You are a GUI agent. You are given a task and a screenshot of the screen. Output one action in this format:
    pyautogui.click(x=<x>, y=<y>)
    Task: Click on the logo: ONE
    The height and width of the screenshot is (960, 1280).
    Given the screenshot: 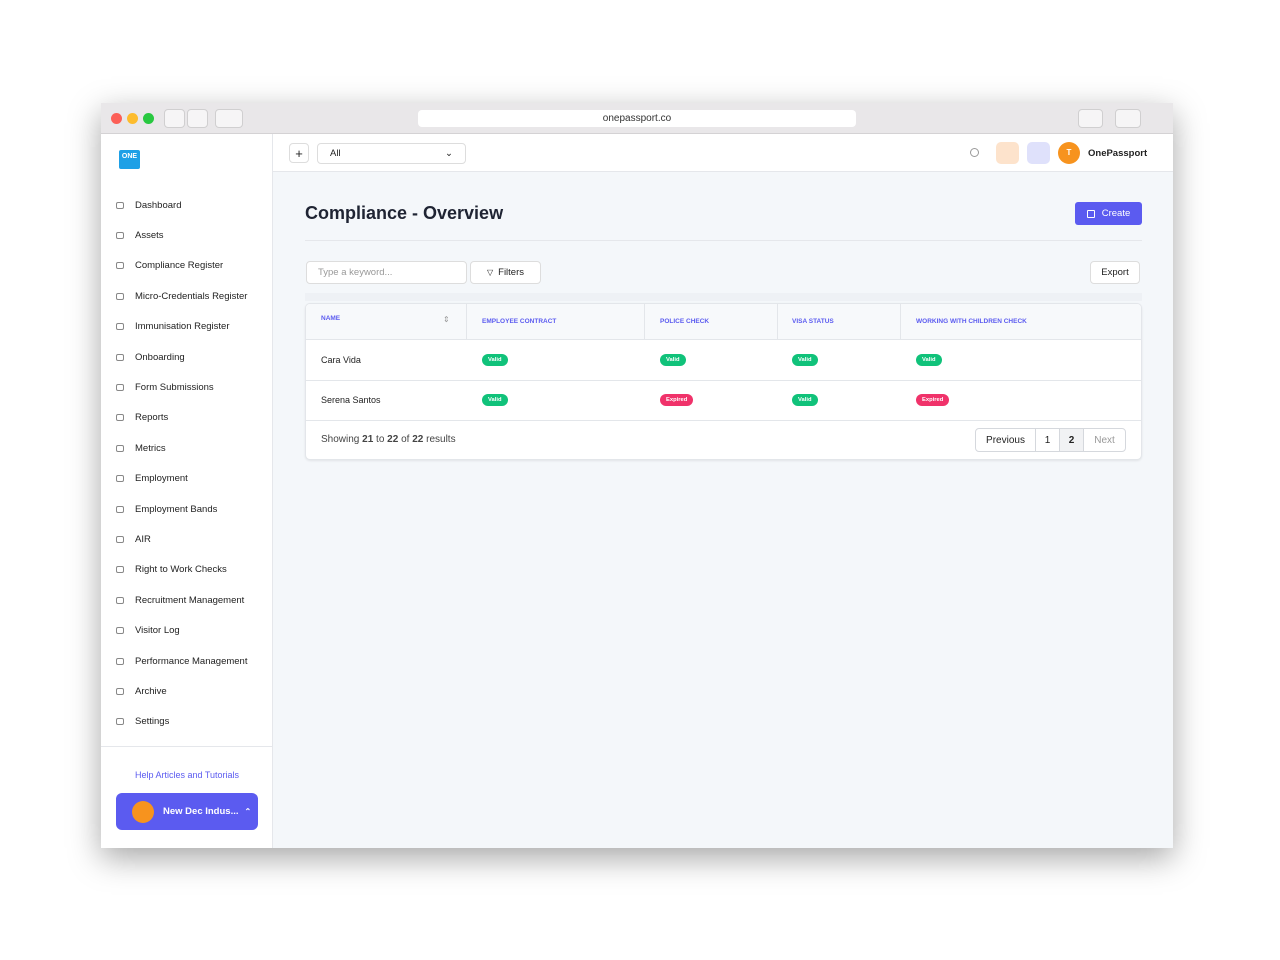 What is the action you would take?
    pyautogui.click(x=129, y=159)
    